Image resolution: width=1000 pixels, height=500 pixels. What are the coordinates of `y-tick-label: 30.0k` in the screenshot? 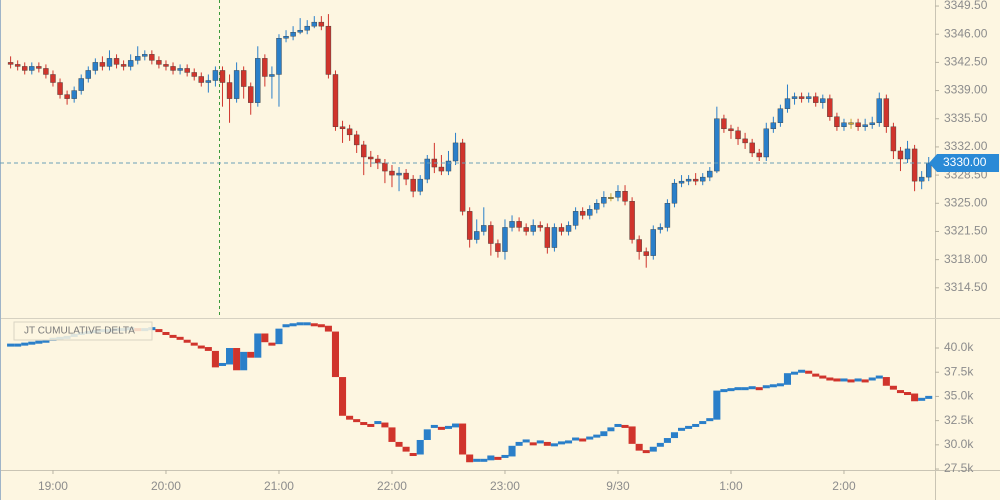 It's located at (959, 444).